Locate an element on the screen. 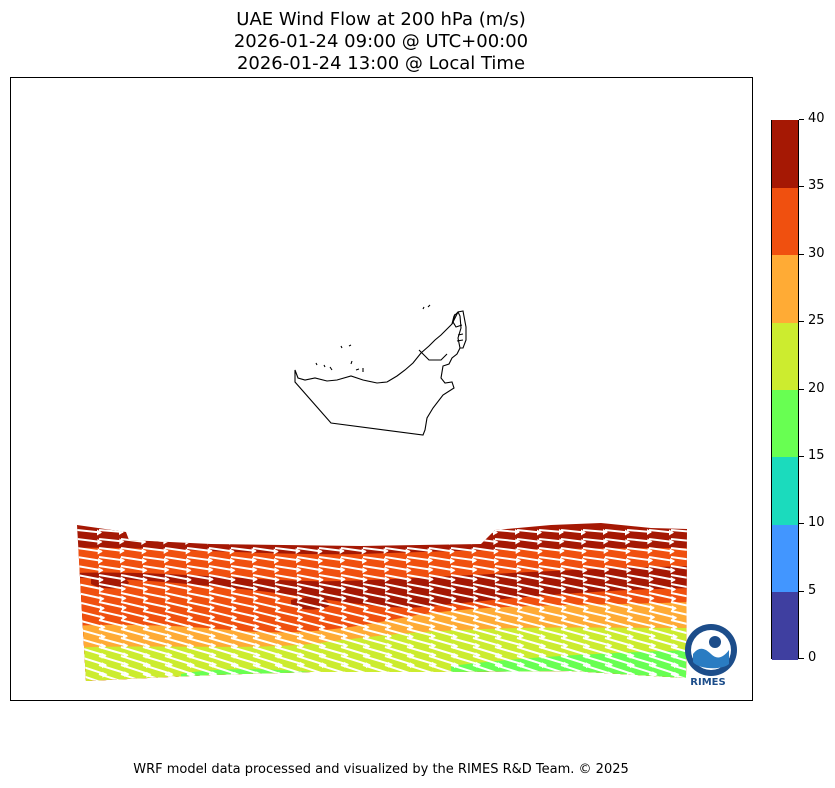 This screenshot has height=788, width=835. colorbar-segment is located at coordinates (785, 558).